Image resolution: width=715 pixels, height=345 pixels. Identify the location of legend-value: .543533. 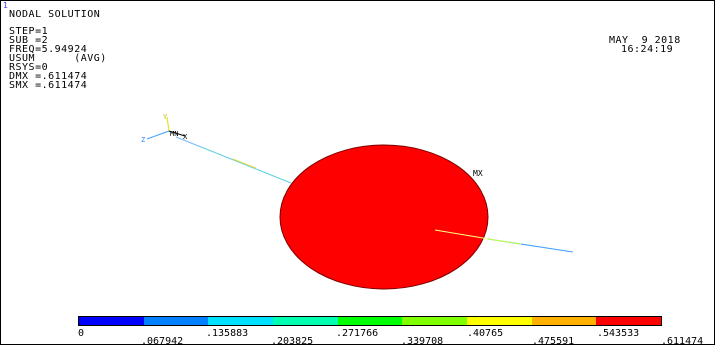
(618, 333).